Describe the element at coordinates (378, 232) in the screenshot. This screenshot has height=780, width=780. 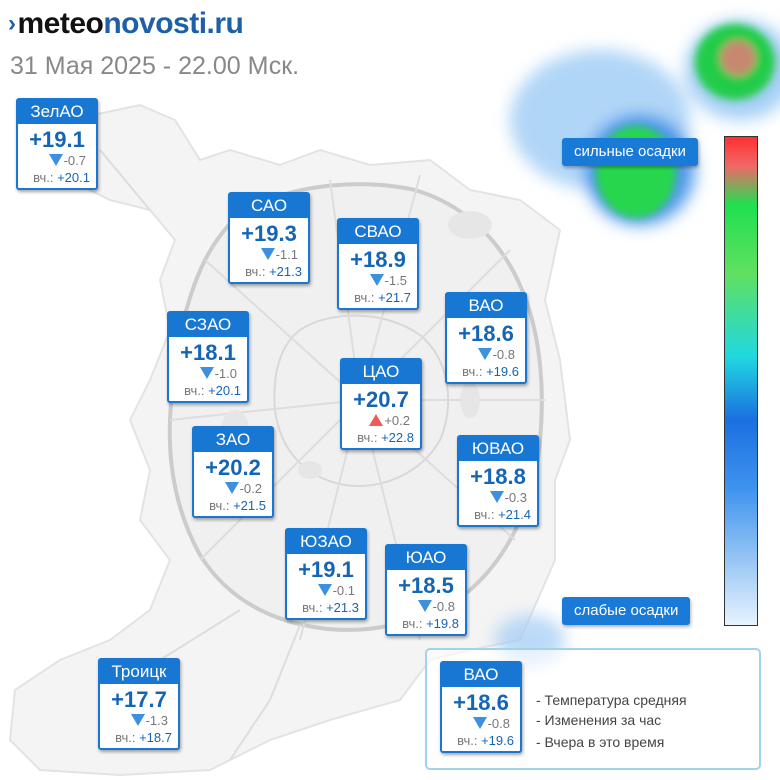
I see `district-name: СВАО` at that location.